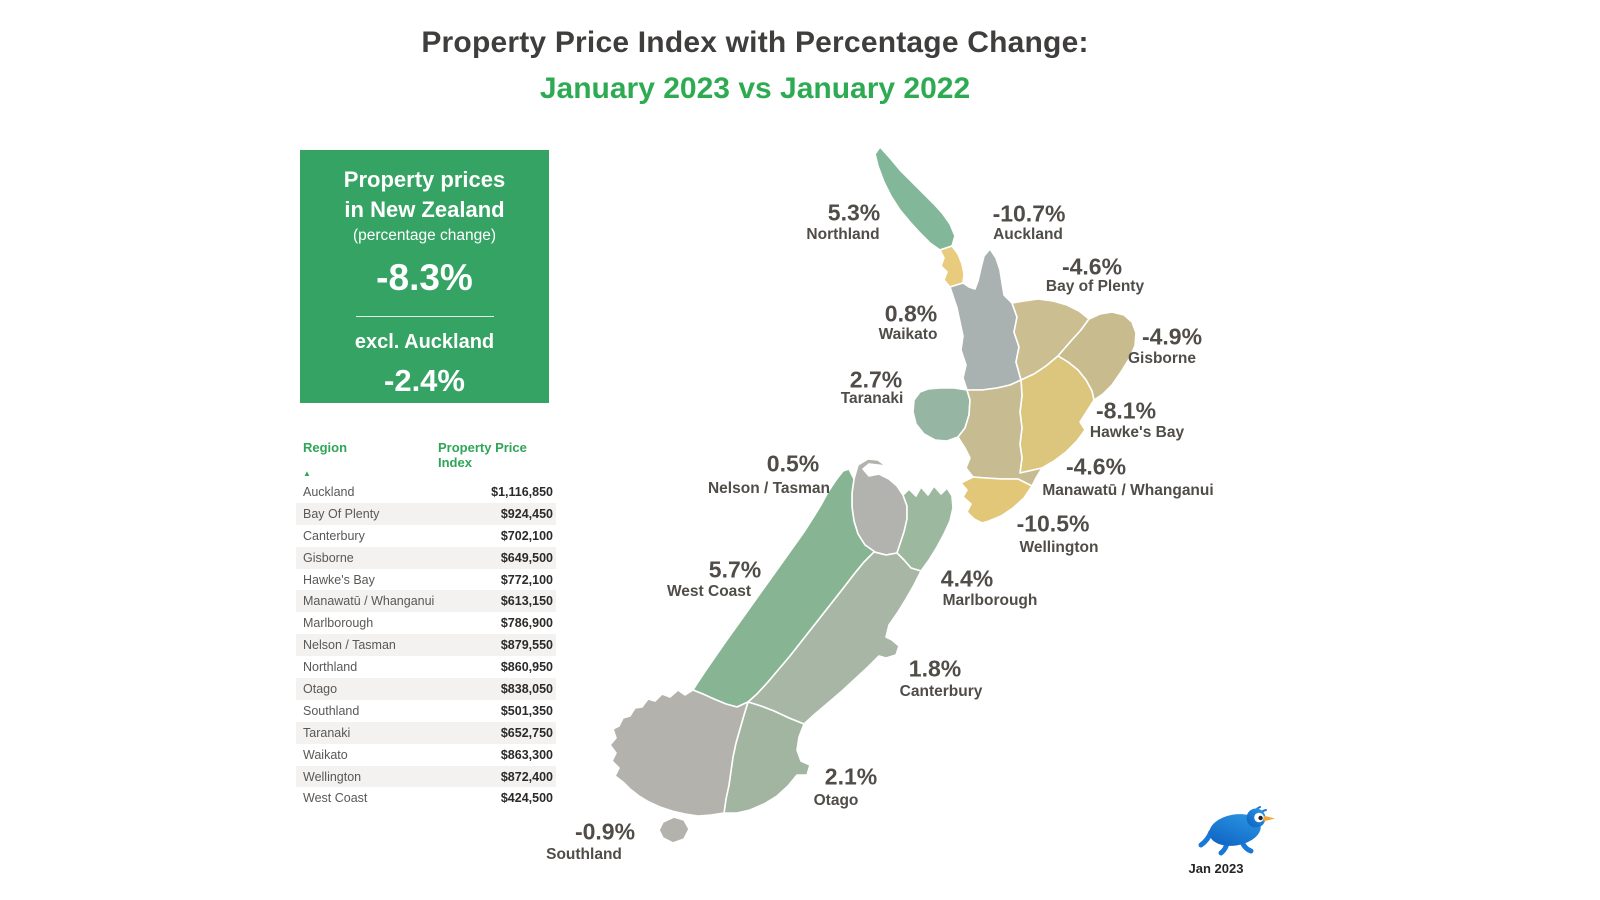 This screenshot has width=1600, height=900. Describe the element at coordinates (426, 557) in the screenshot. I see `table-row: Gisborne $649,500` at that location.